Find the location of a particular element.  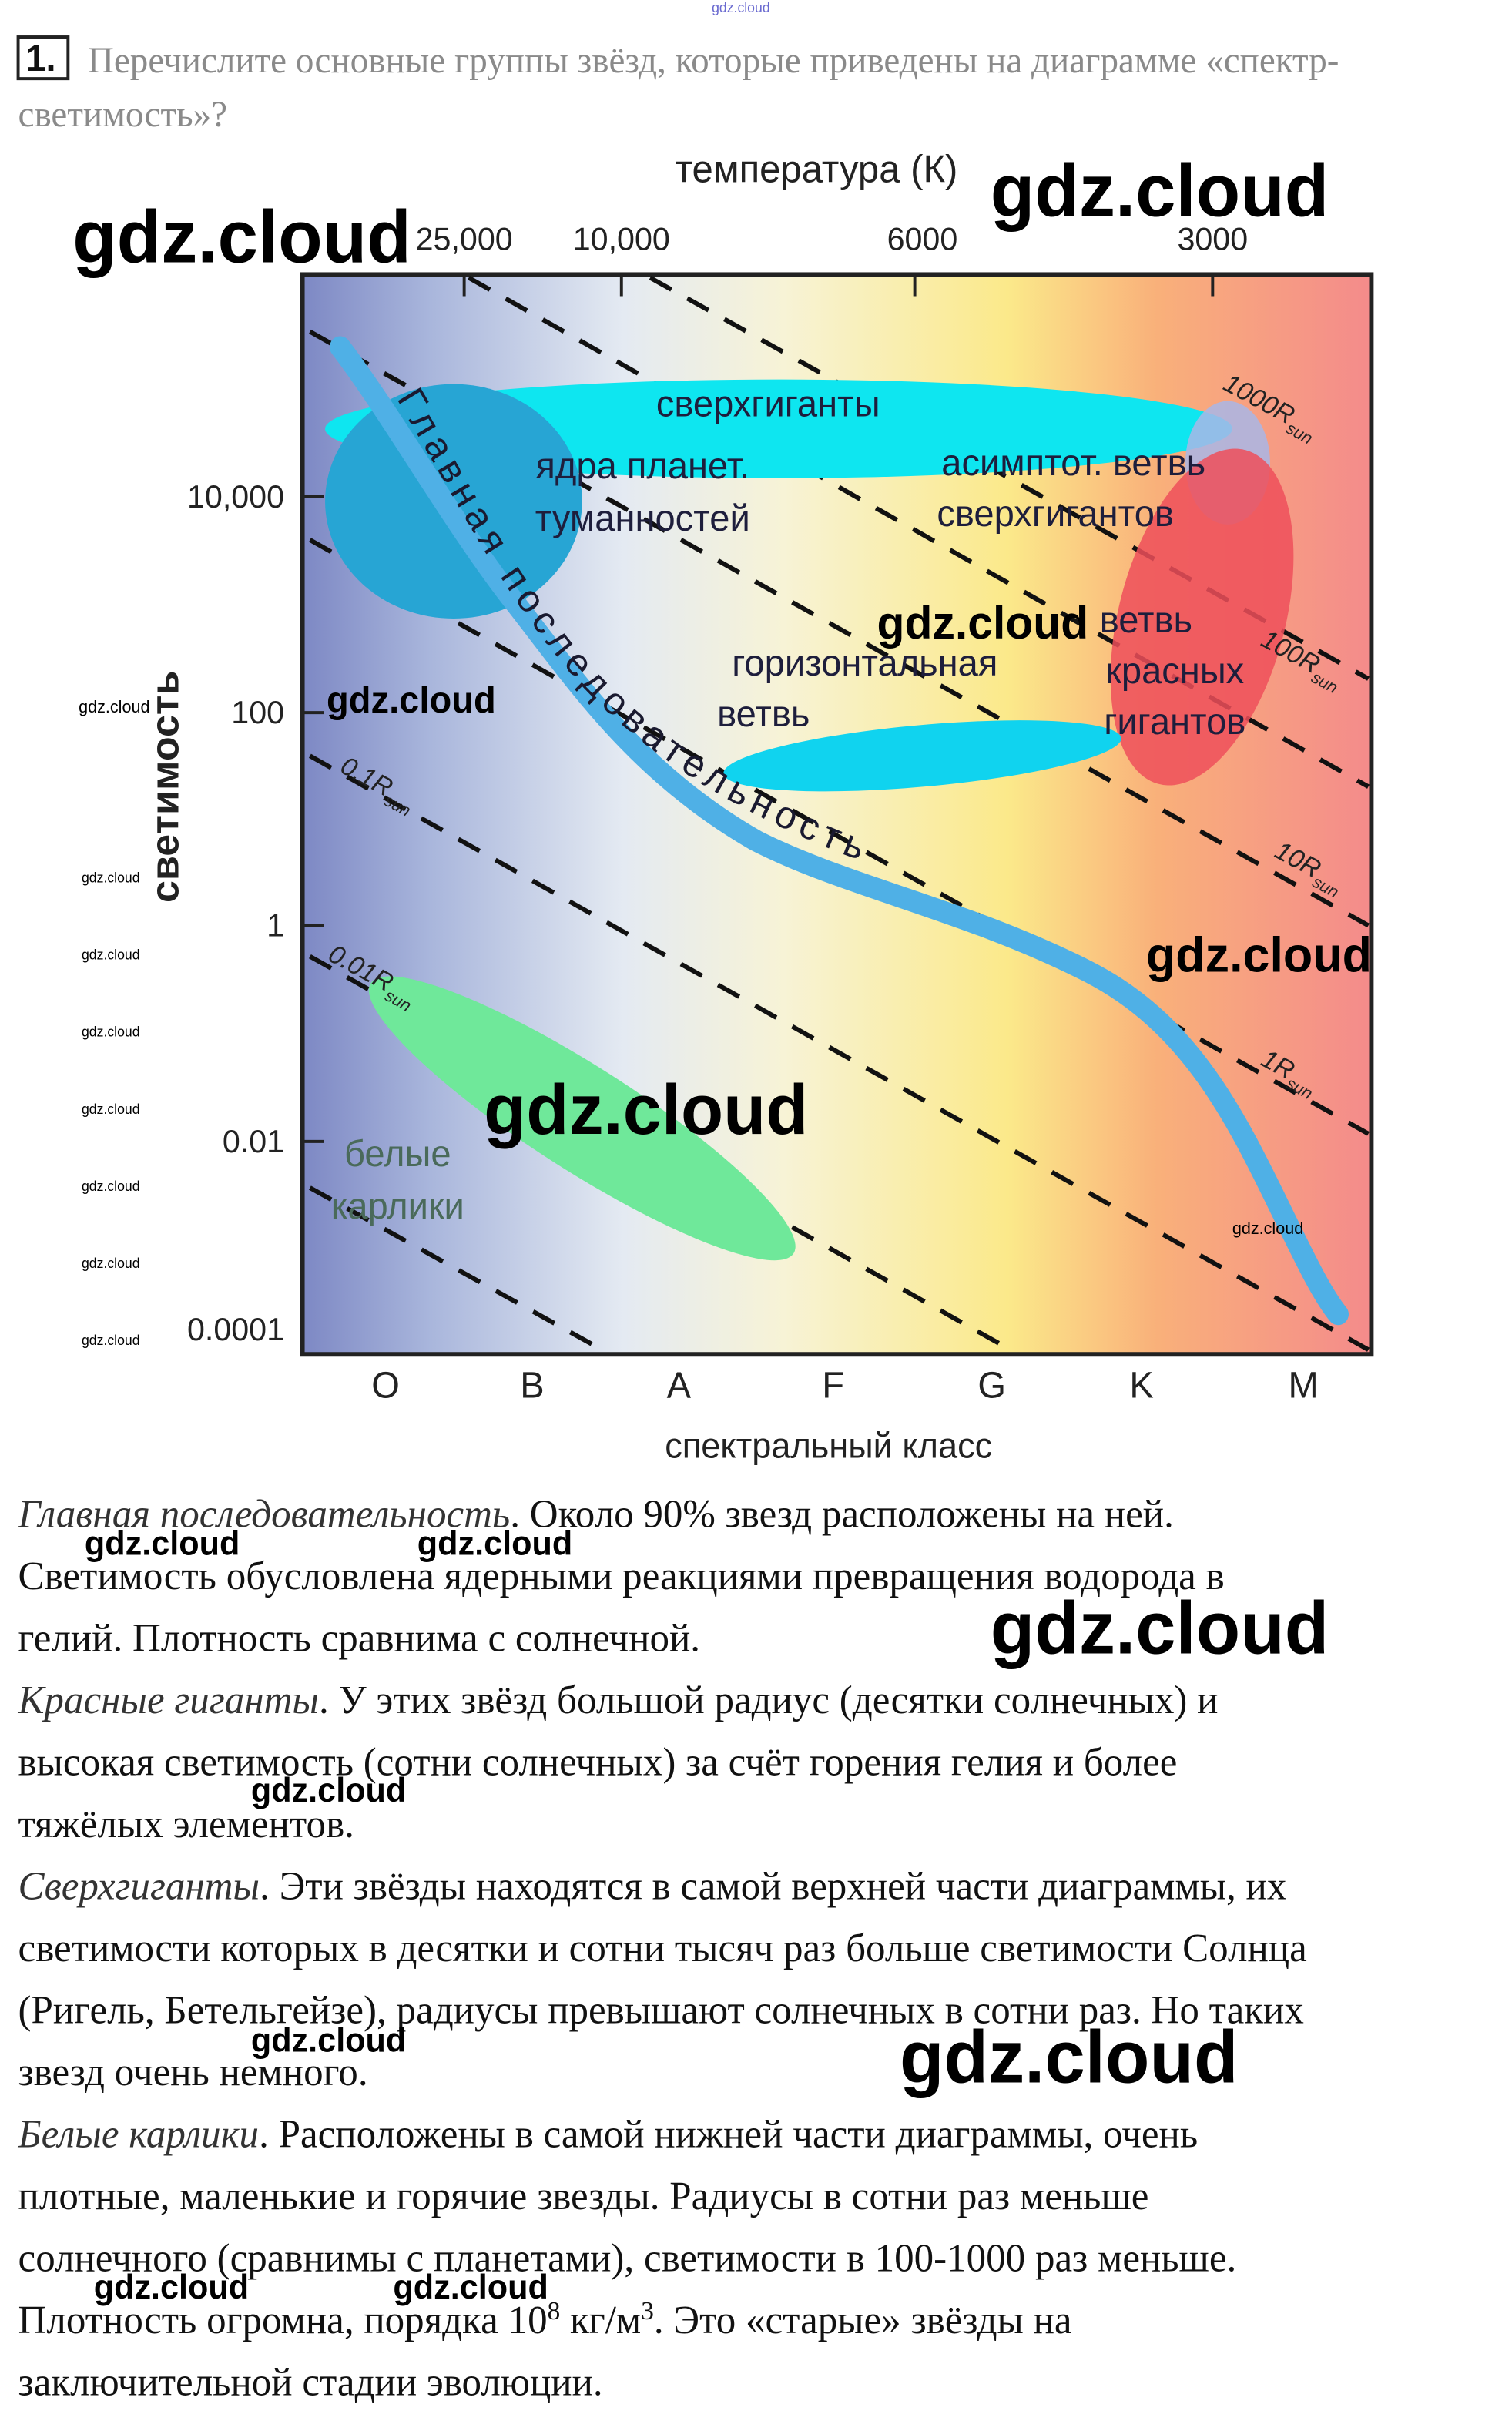

luminosity-title: светимость is located at coordinates (164, 787).